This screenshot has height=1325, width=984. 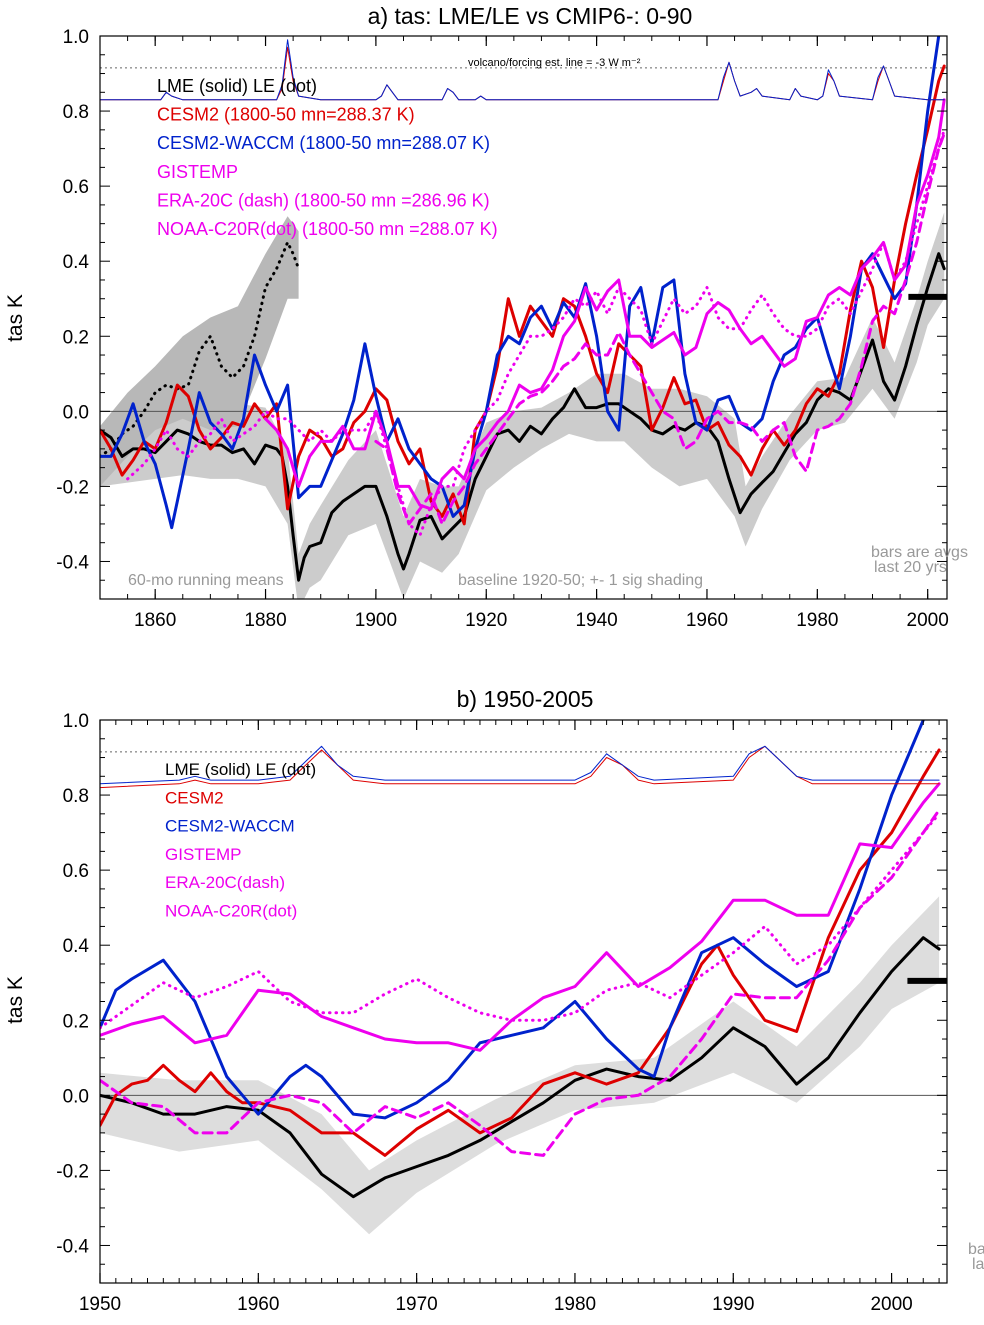 What do you see at coordinates (376, 620) in the screenshot?
I see `x-tick-label: 1900` at bounding box center [376, 620].